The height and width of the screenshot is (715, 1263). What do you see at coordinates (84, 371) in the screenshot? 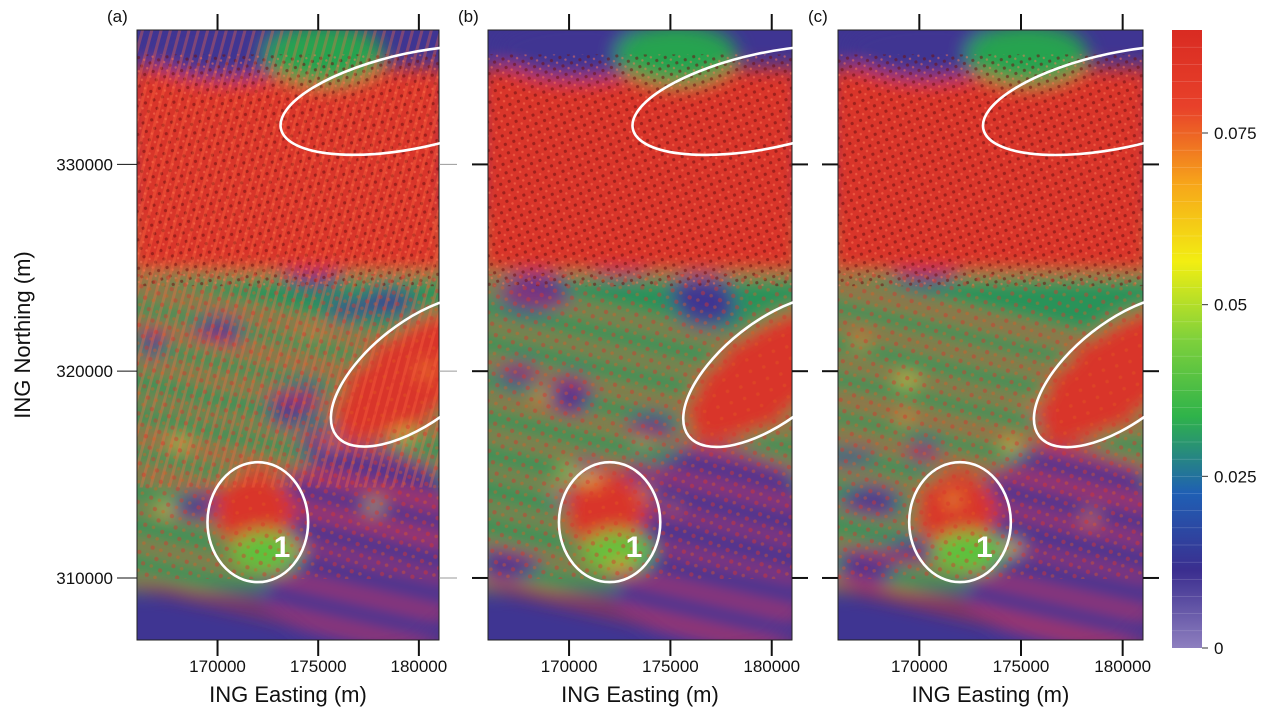
I see `y-tick-label: 320000` at bounding box center [84, 371].